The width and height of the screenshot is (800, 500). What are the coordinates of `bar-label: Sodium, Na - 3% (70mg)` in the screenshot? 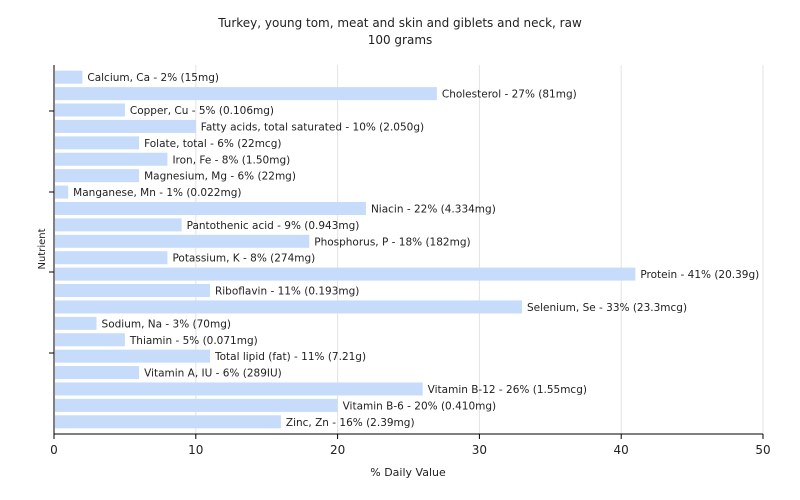 It's located at (166, 324).